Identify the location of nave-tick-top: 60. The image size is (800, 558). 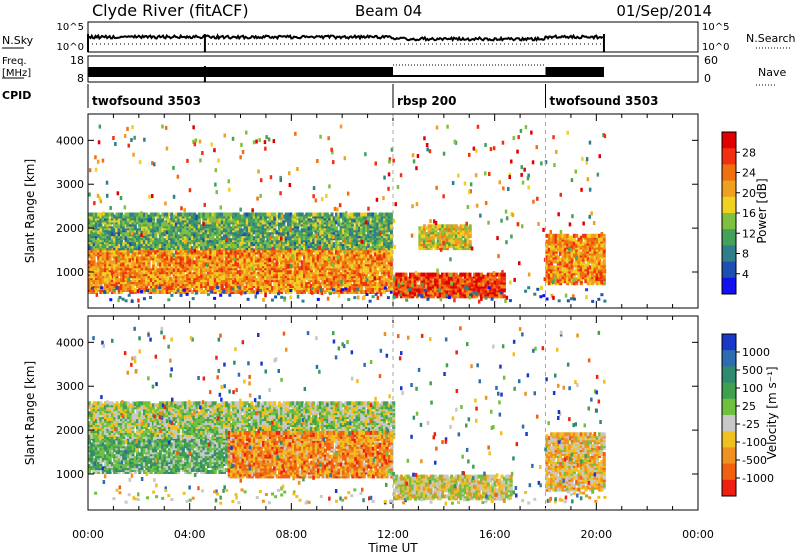
(711, 60).